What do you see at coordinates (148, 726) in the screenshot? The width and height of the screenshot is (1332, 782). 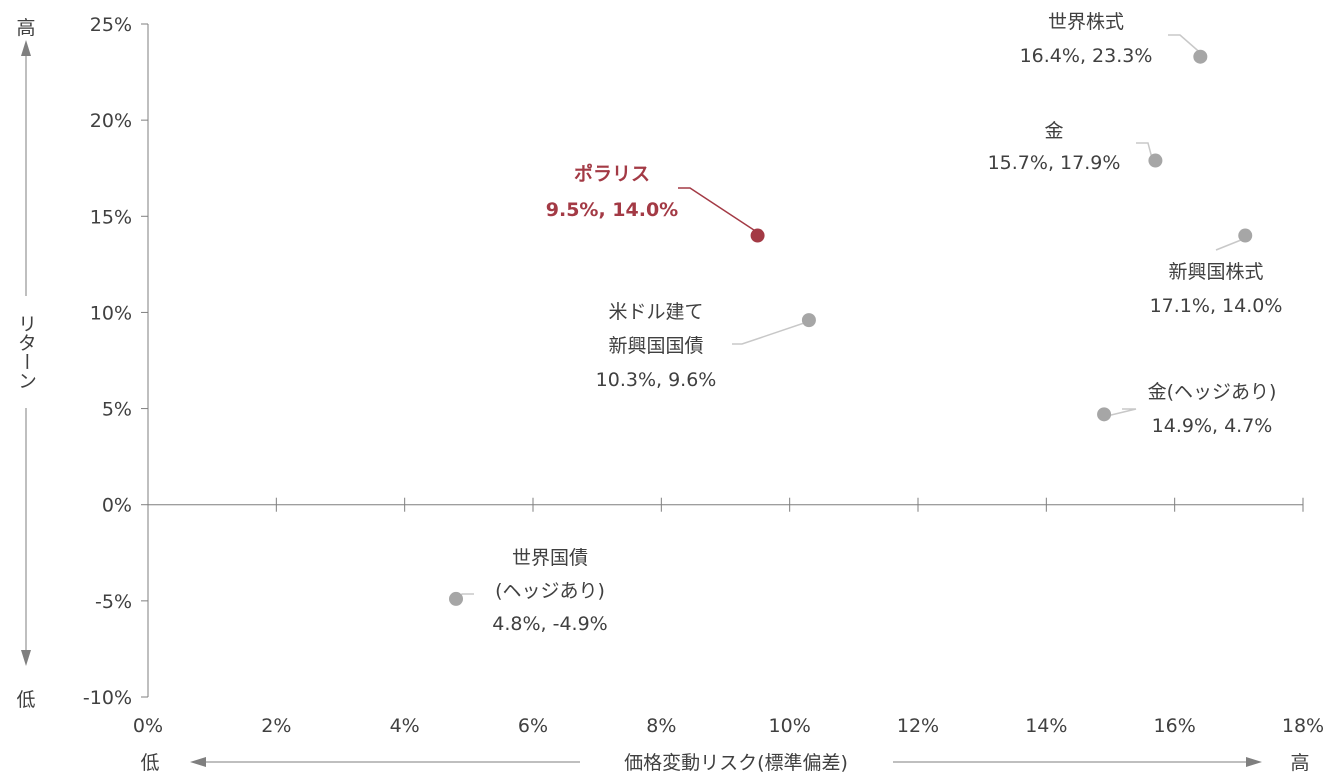 I see `x-tick-label: 0%` at bounding box center [148, 726].